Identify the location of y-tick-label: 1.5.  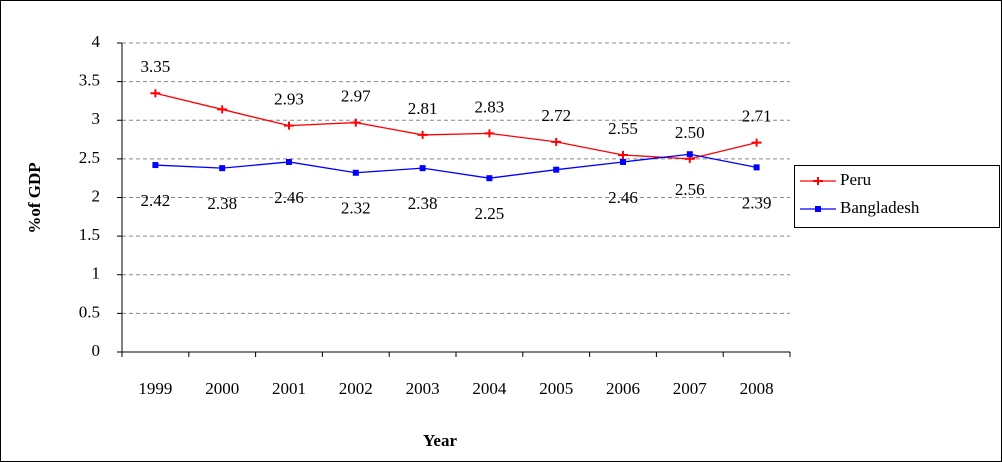
(89, 234).